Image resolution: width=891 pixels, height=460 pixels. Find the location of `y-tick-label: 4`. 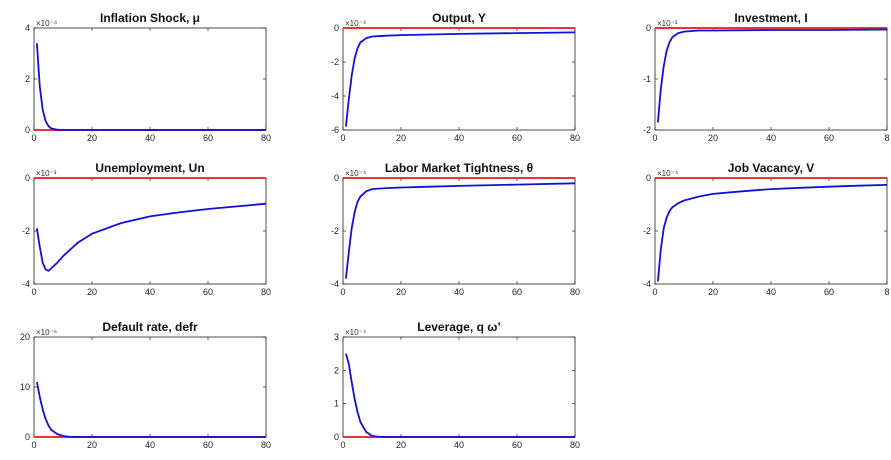

y-tick-label: 4 is located at coordinates (27, 28).